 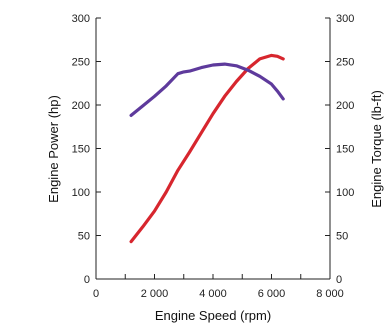 I want to click on left-y-tick-label: 150, so click(x=81, y=150).